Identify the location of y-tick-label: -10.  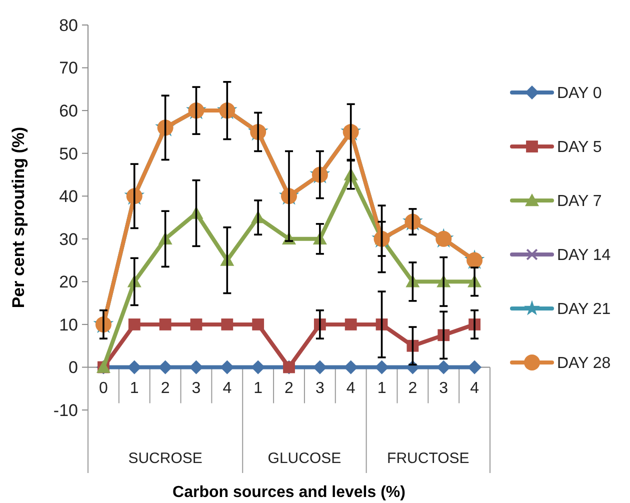
(65, 410).